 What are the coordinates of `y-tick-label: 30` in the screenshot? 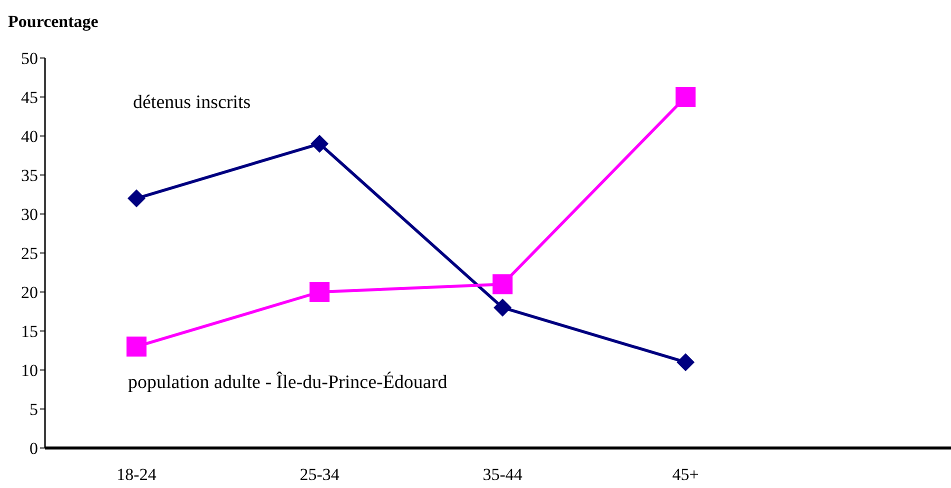 It's located at (29, 214).